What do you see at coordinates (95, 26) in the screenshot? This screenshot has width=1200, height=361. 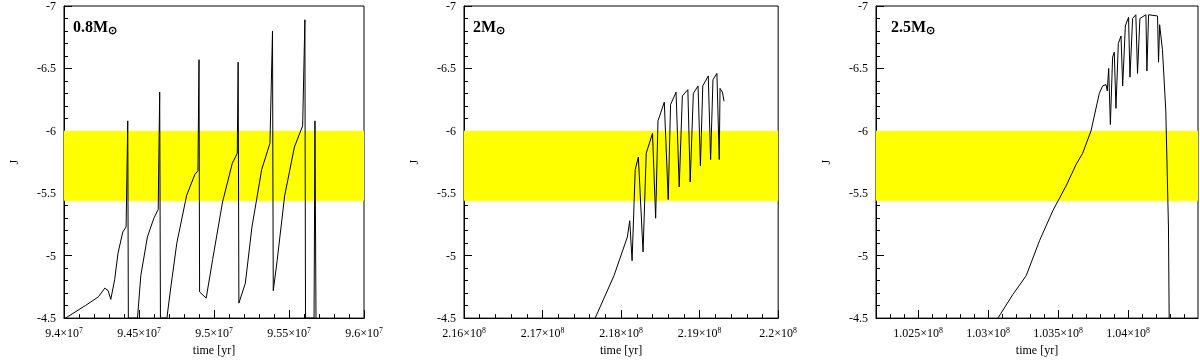 I see `text: 0.8M⊙` at bounding box center [95, 26].